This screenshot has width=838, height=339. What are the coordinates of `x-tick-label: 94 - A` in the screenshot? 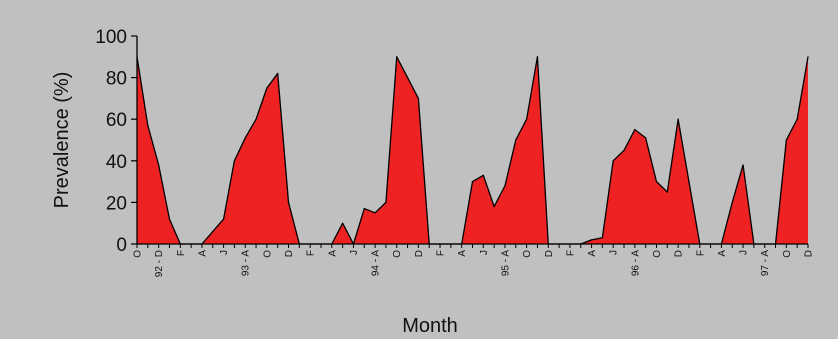 It's located at (376, 263).